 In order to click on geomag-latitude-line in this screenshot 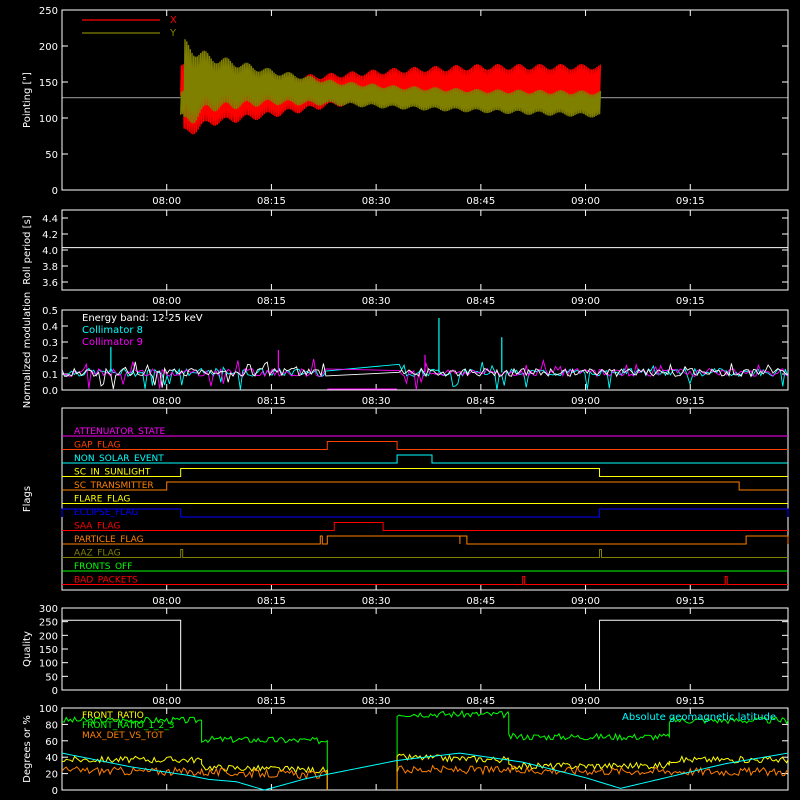, I will do `click(425, 771)`.